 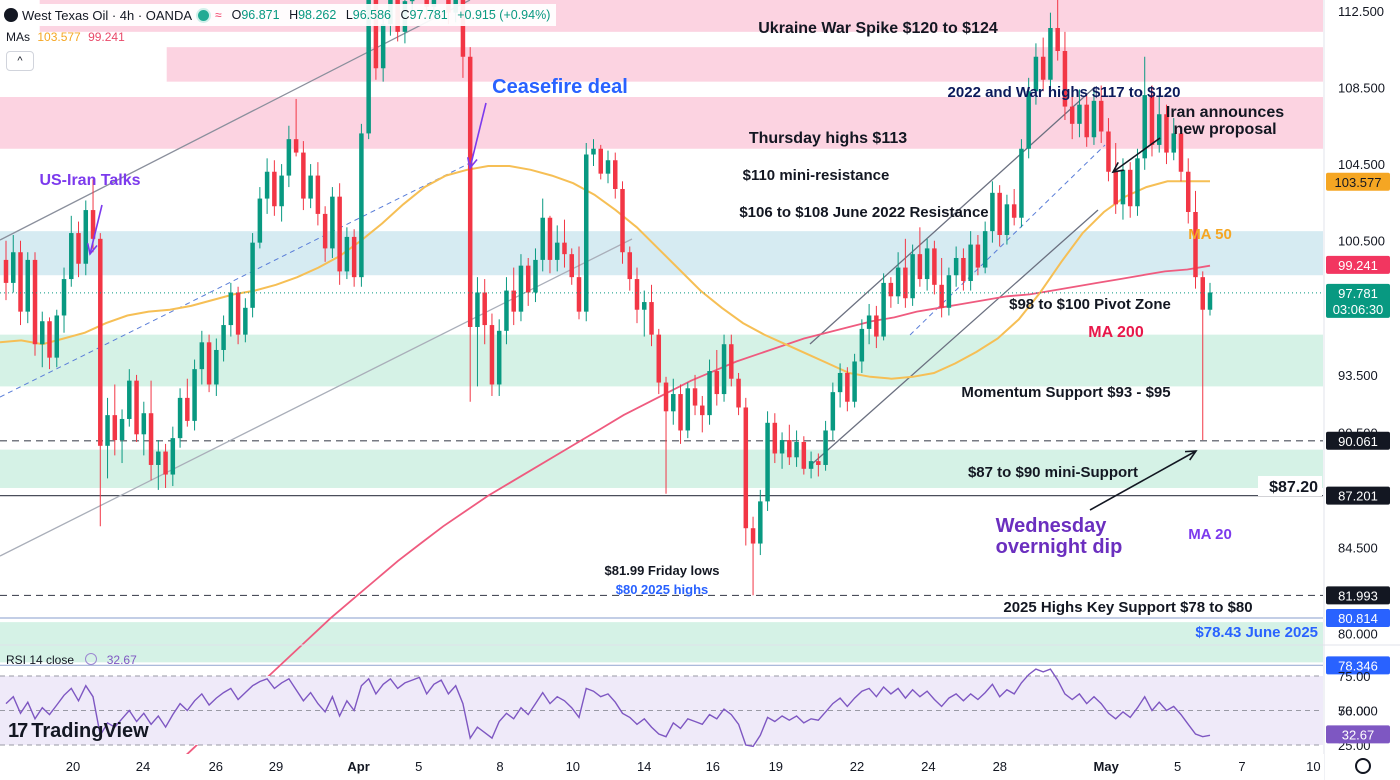 I want to click on price-tag-5: 87.201, so click(x=1358, y=495).